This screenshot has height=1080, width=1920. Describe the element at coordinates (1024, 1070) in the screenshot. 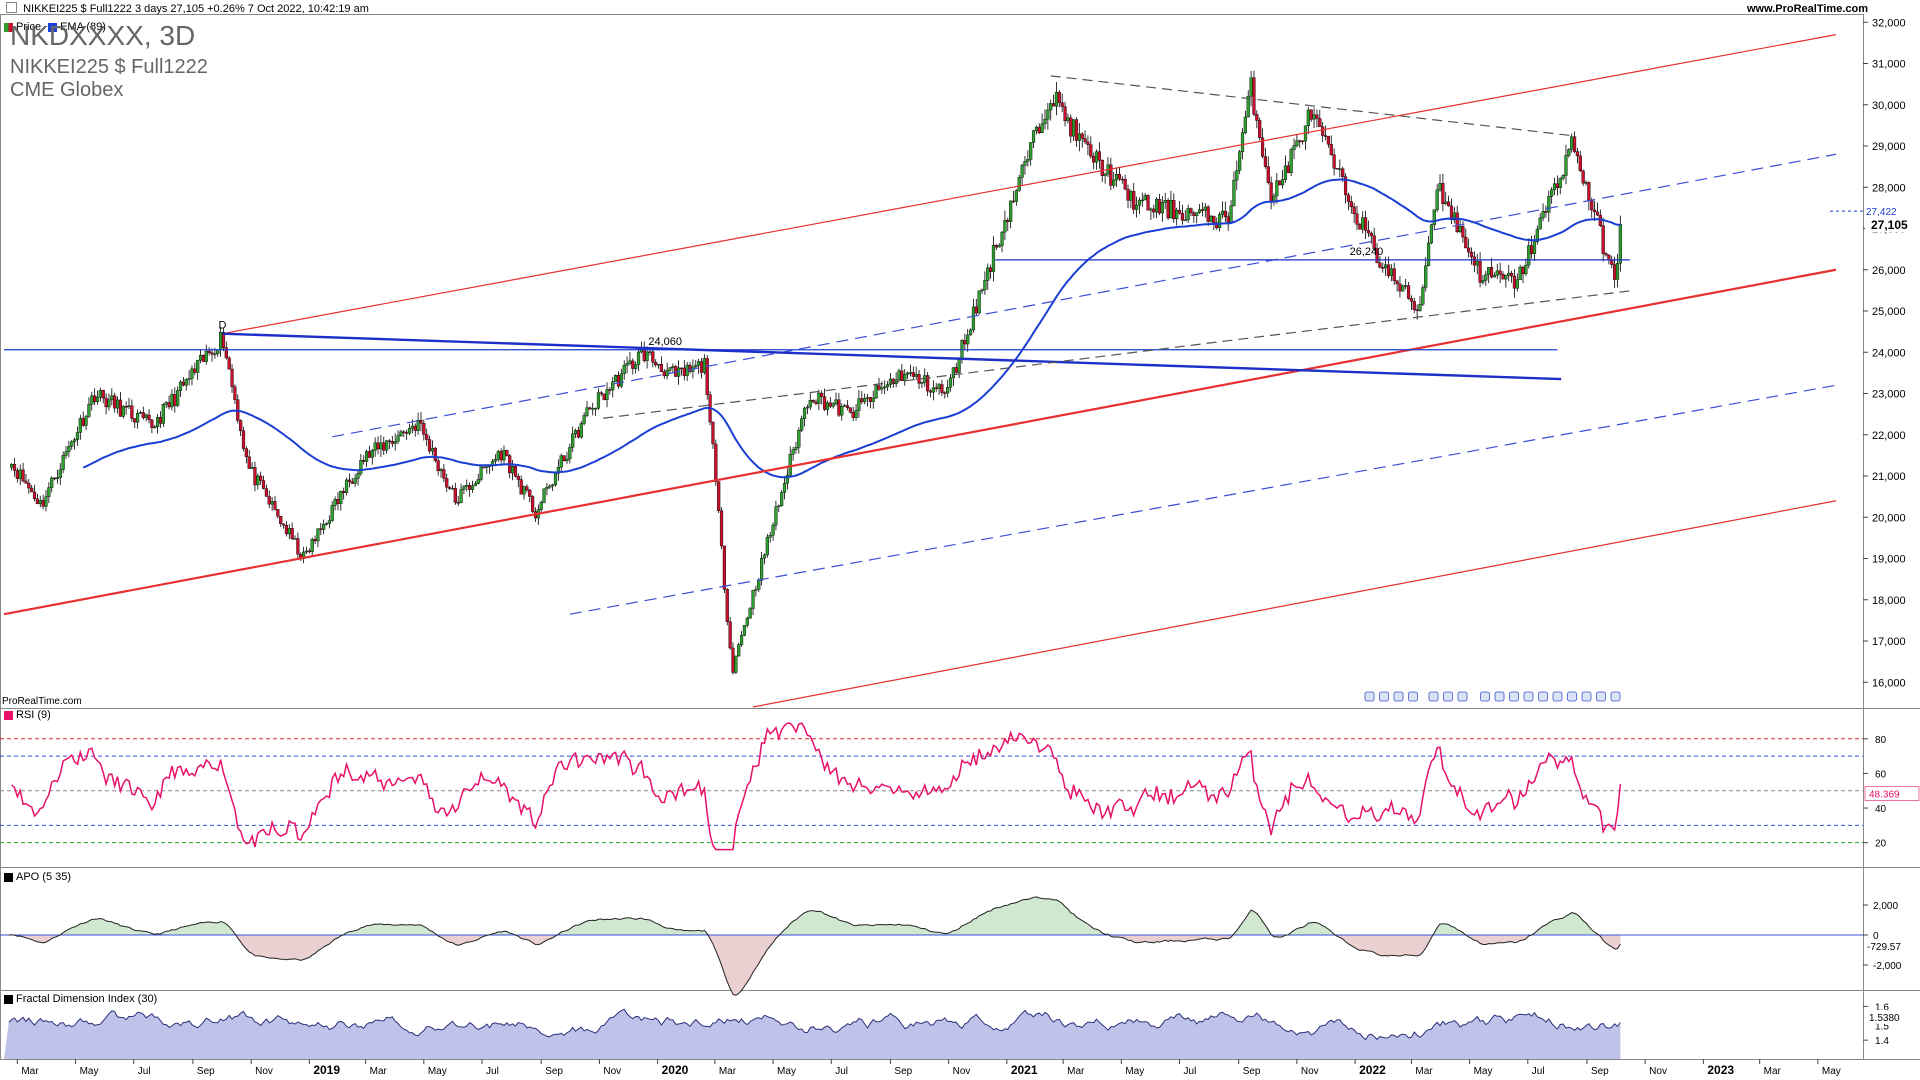

I see `time-tick-label: 2021` at that location.